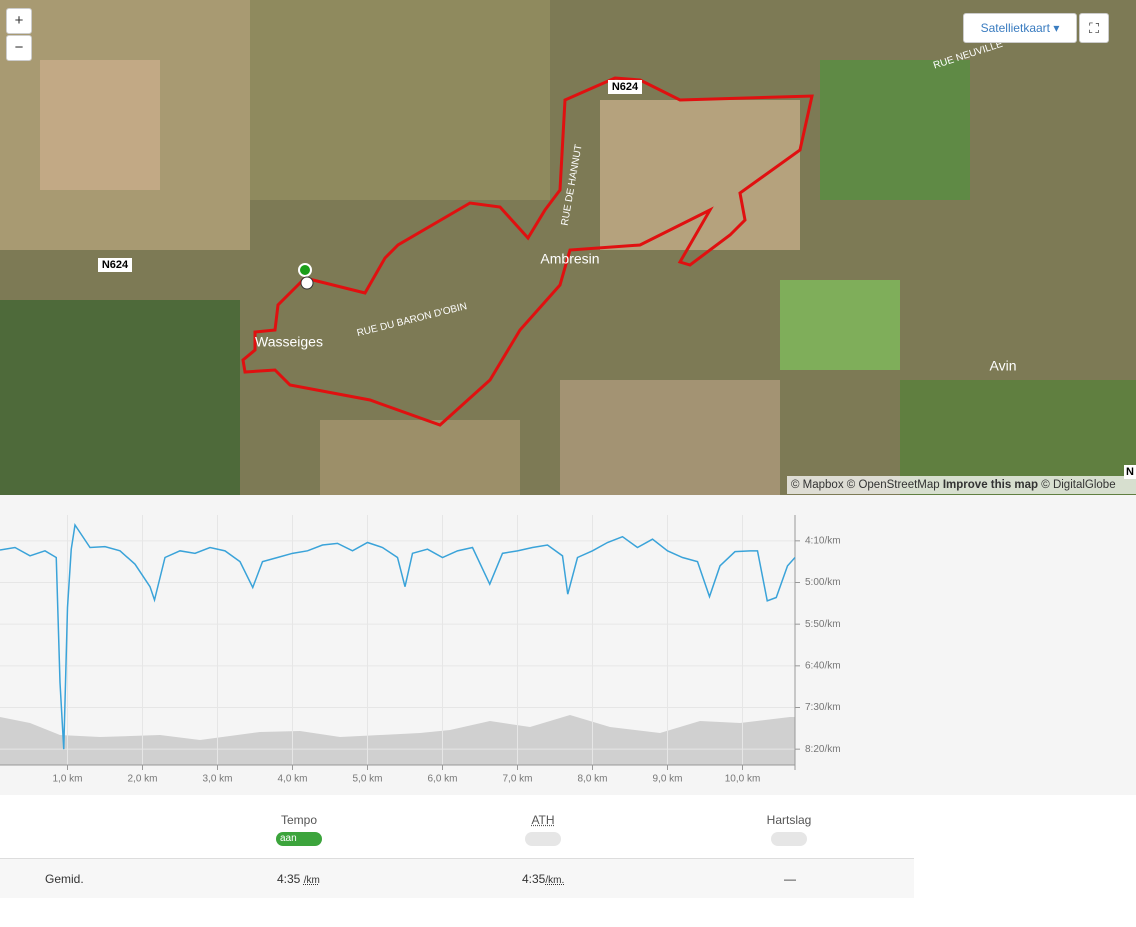 This screenshot has height=927, width=1136. What do you see at coordinates (305, 270) in the screenshot?
I see `start-marker` at bounding box center [305, 270].